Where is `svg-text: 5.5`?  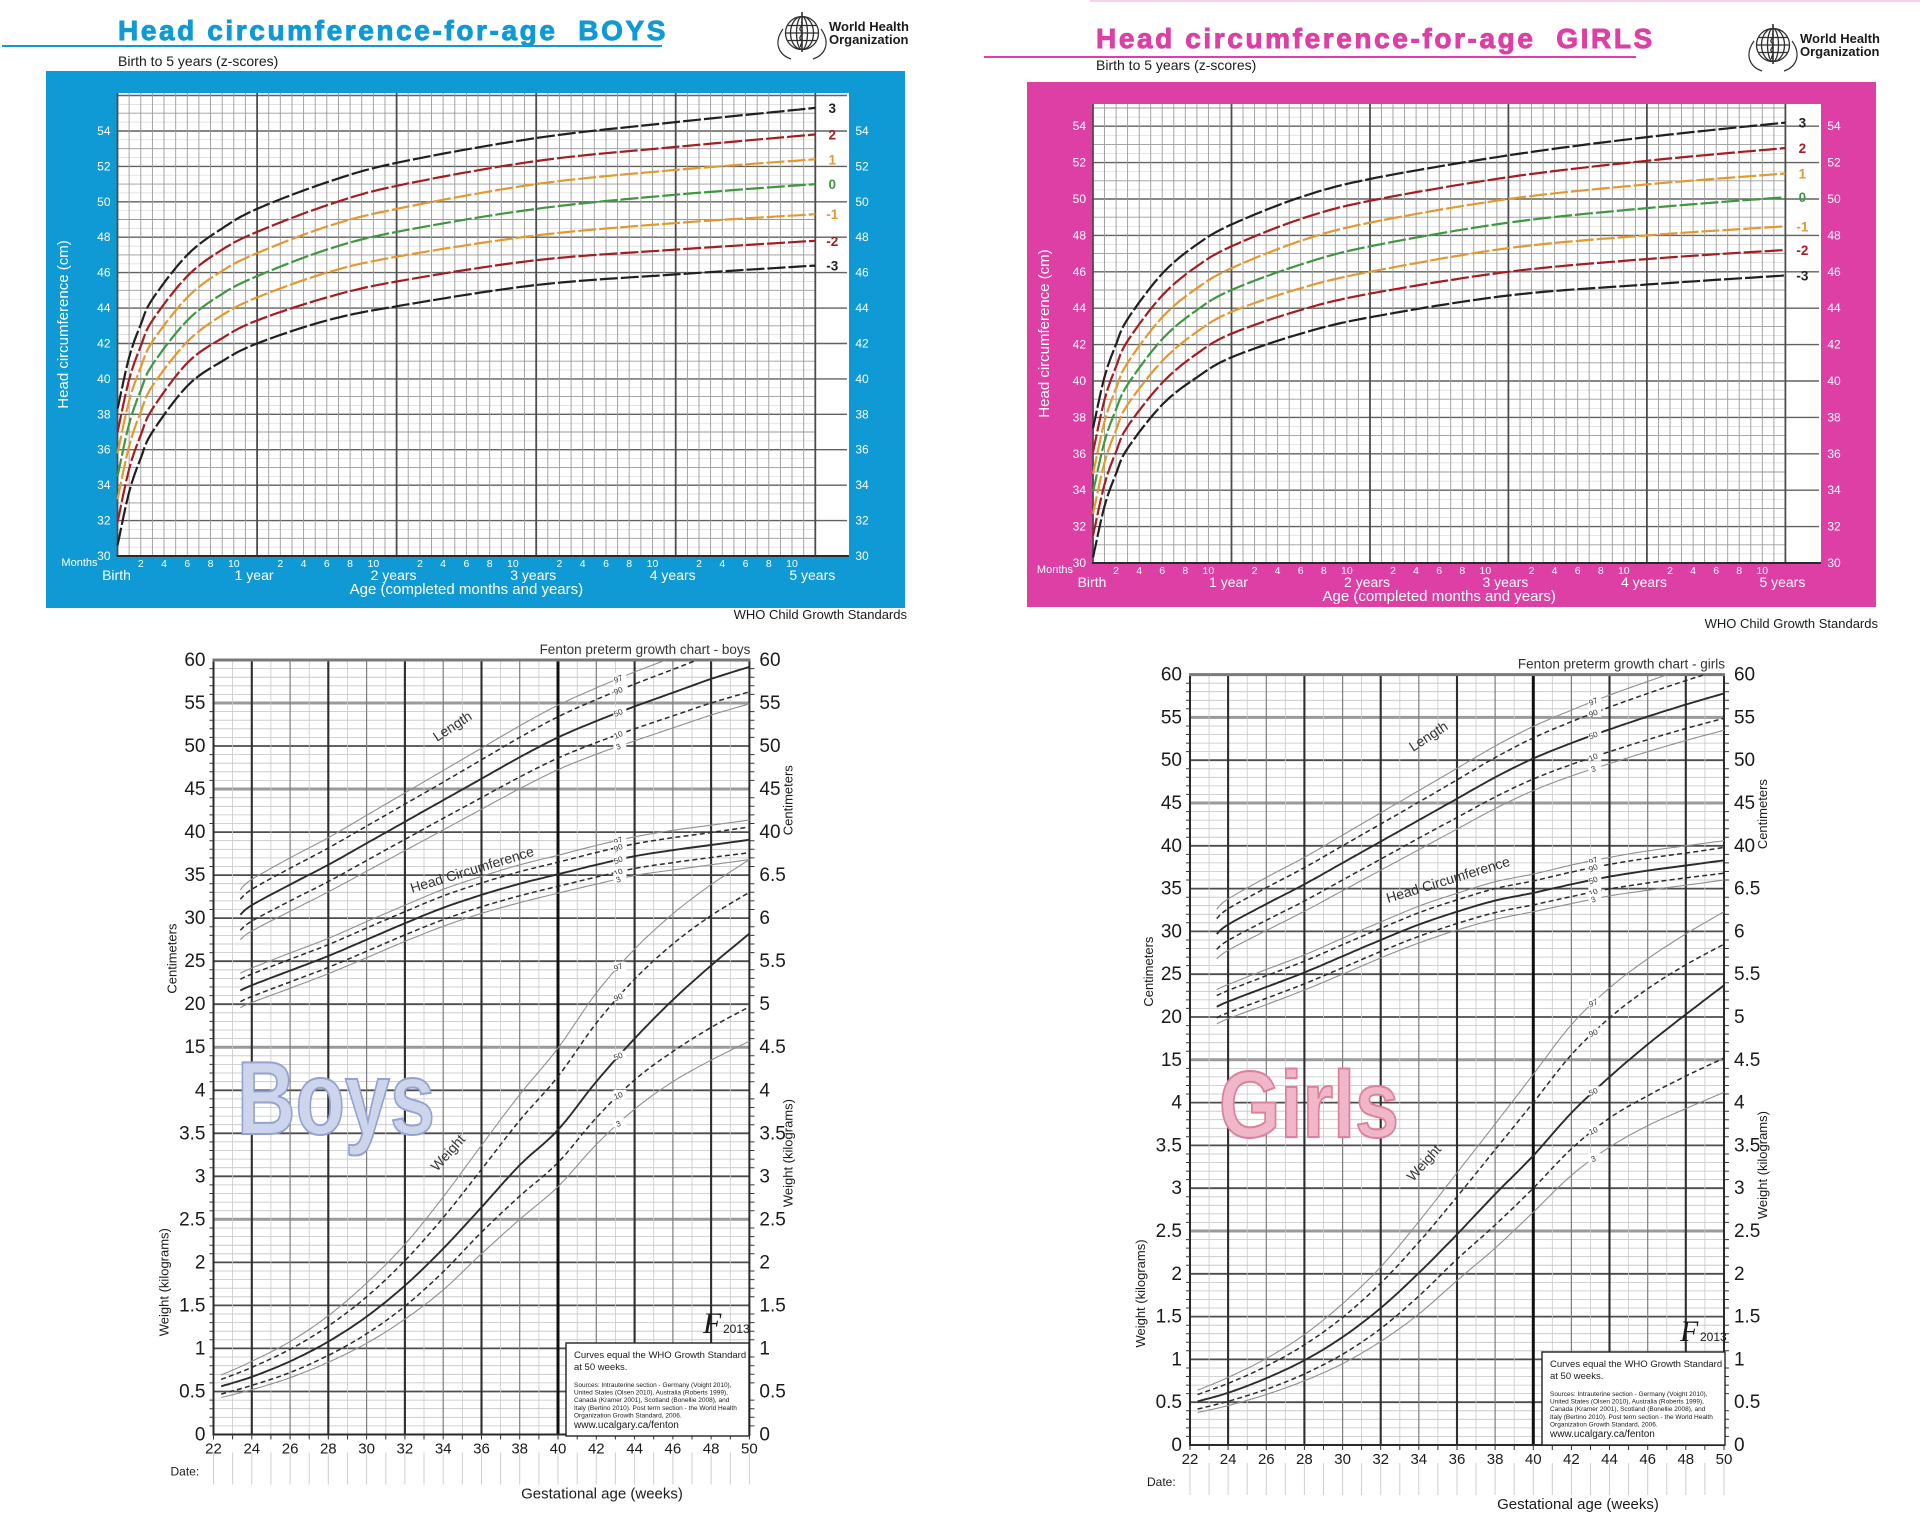 svg-text: 5.5 is located at coordinates (1747, 974).